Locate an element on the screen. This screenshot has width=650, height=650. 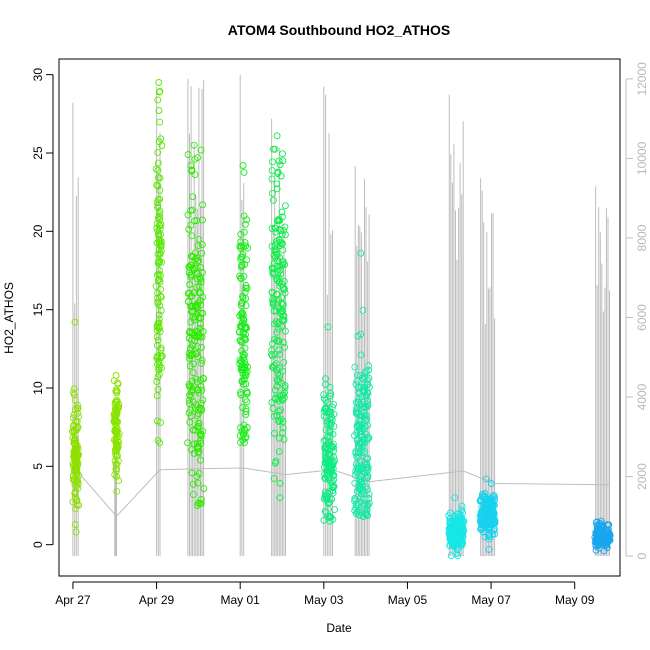
x-tick-label: Apr 29 is located at coordinates (157, 600).